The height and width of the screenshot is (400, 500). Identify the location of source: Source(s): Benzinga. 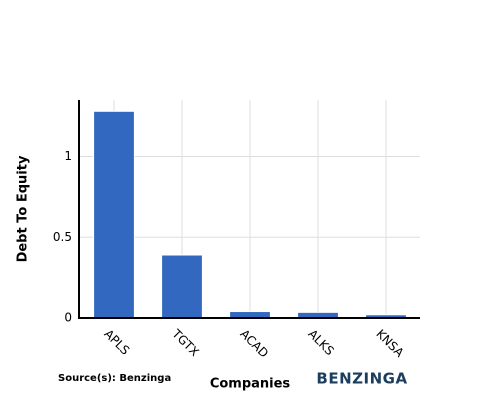
(114, 378).